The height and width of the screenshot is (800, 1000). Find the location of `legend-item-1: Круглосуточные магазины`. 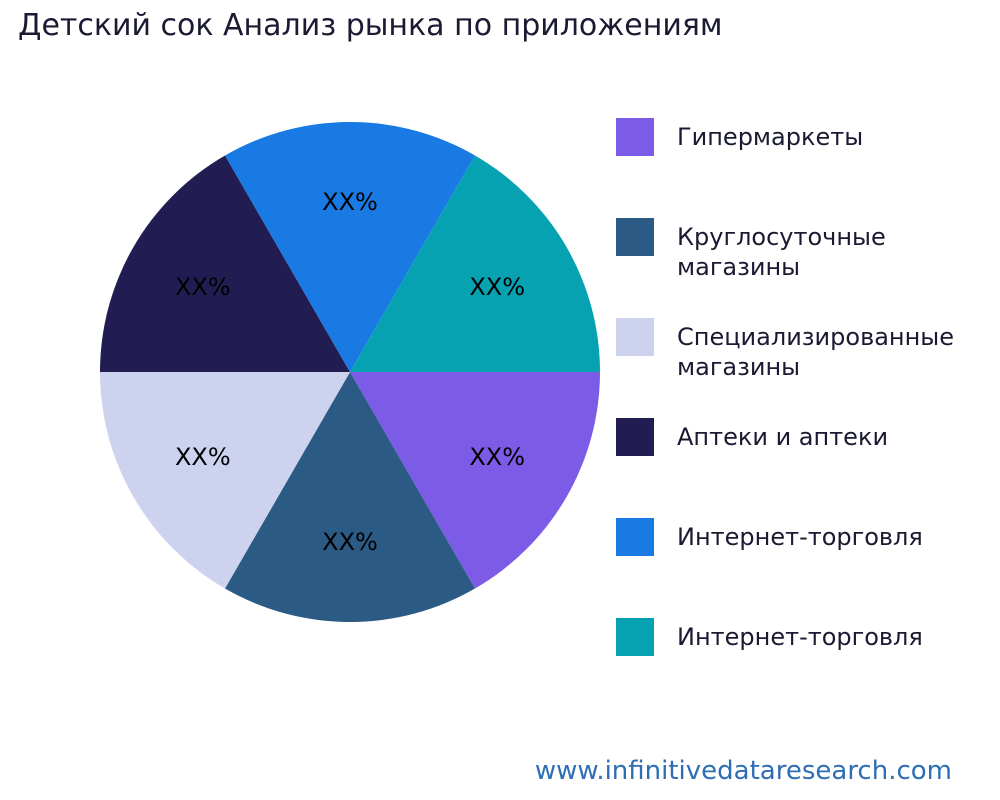

legend-item-1: Круглосуточные магазины is located at coordinates (808, 268).